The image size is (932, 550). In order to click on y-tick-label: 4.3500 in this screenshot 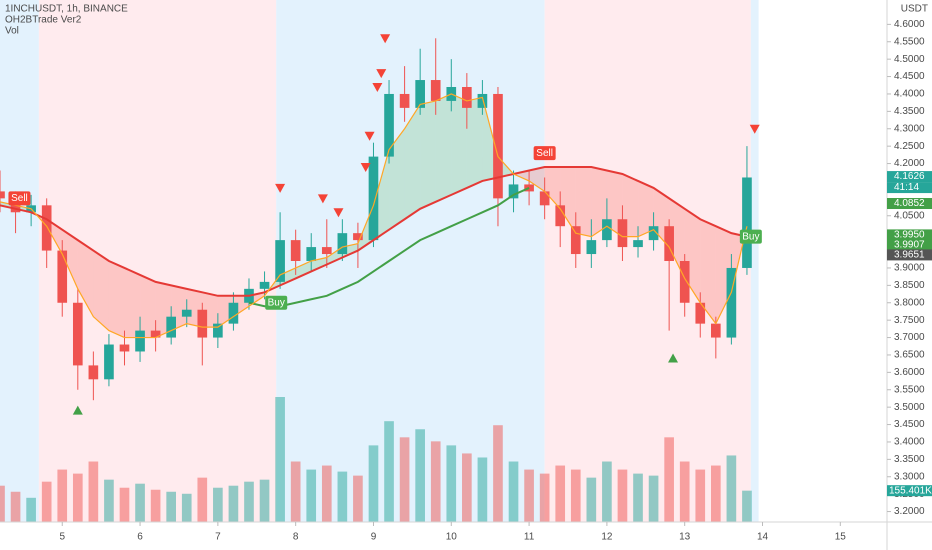, I will do `click(909, 111)`.